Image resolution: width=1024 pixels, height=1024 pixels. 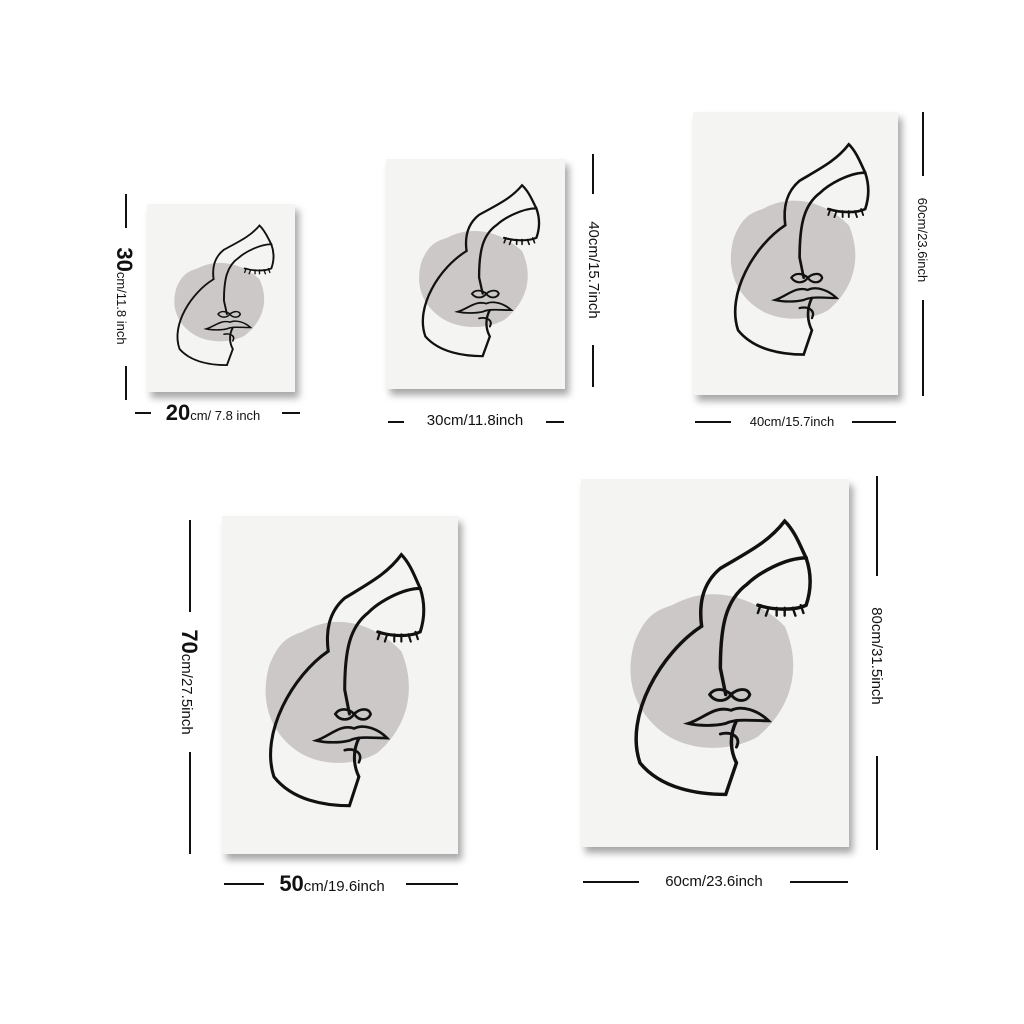 I want to click on poster-40x60, so click(x=795, y=253).